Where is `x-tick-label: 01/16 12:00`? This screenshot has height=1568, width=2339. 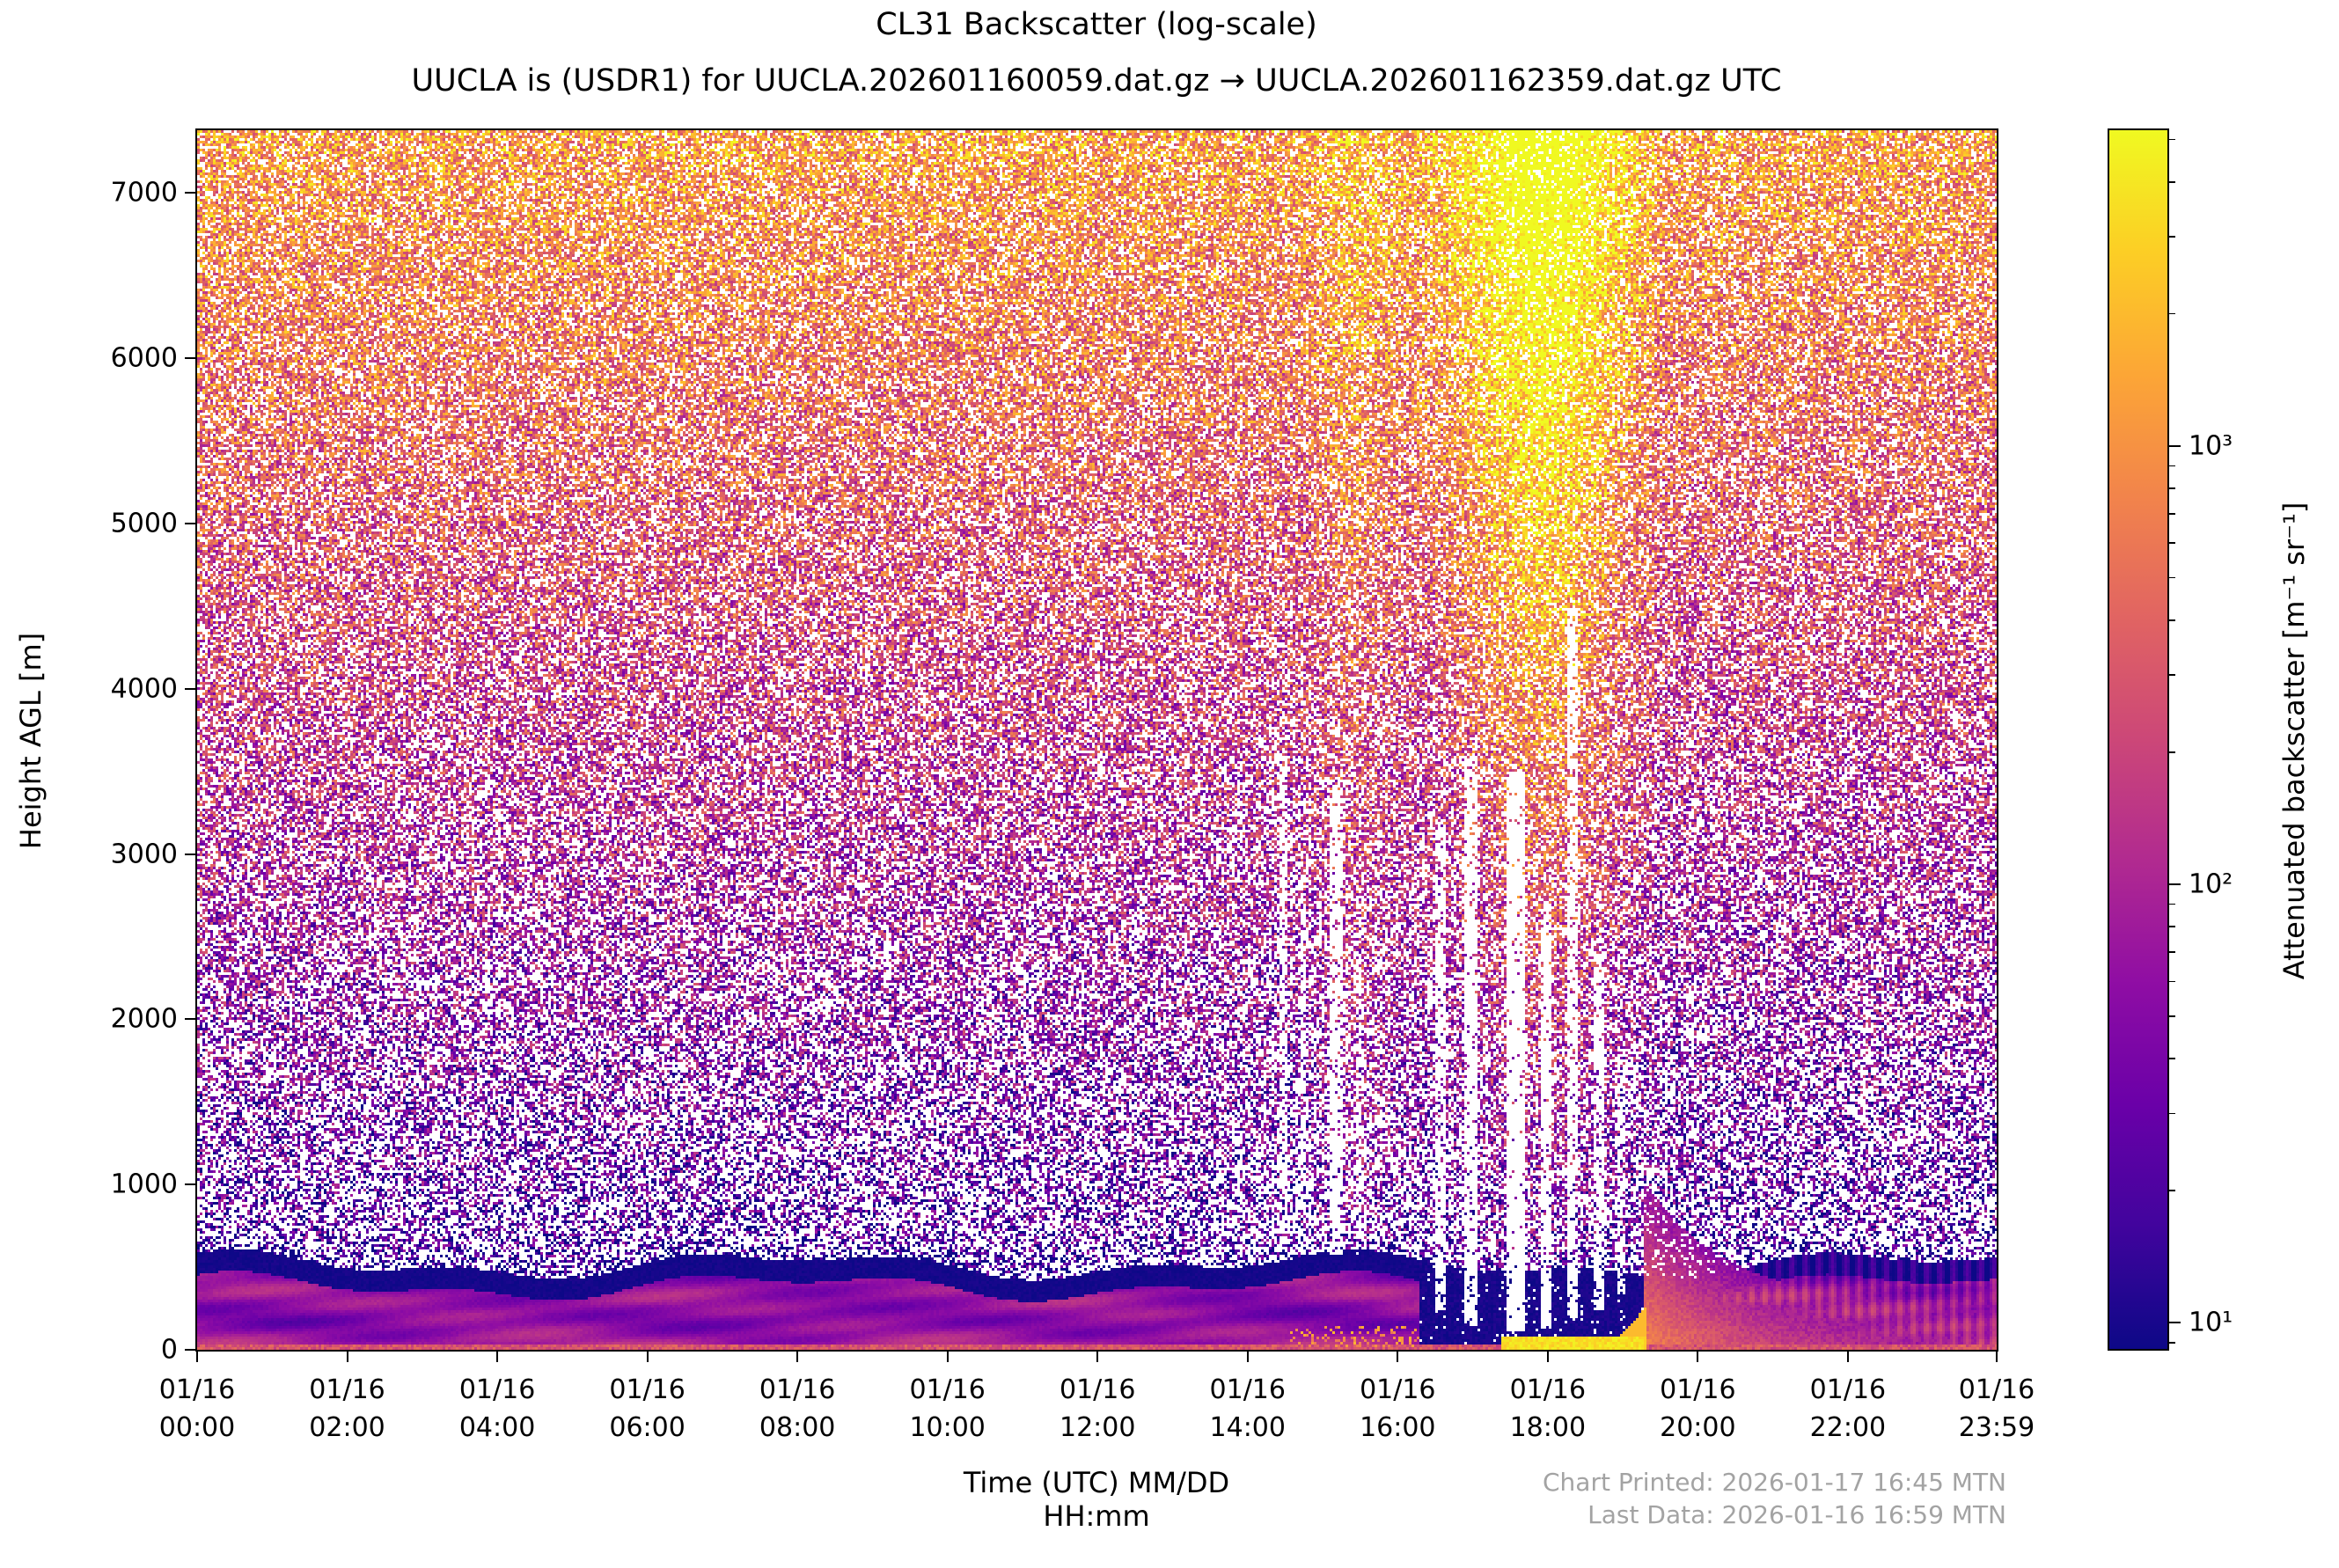
x-tick-label: 01/16 12:00 is located at coordinates (1097, 1409).